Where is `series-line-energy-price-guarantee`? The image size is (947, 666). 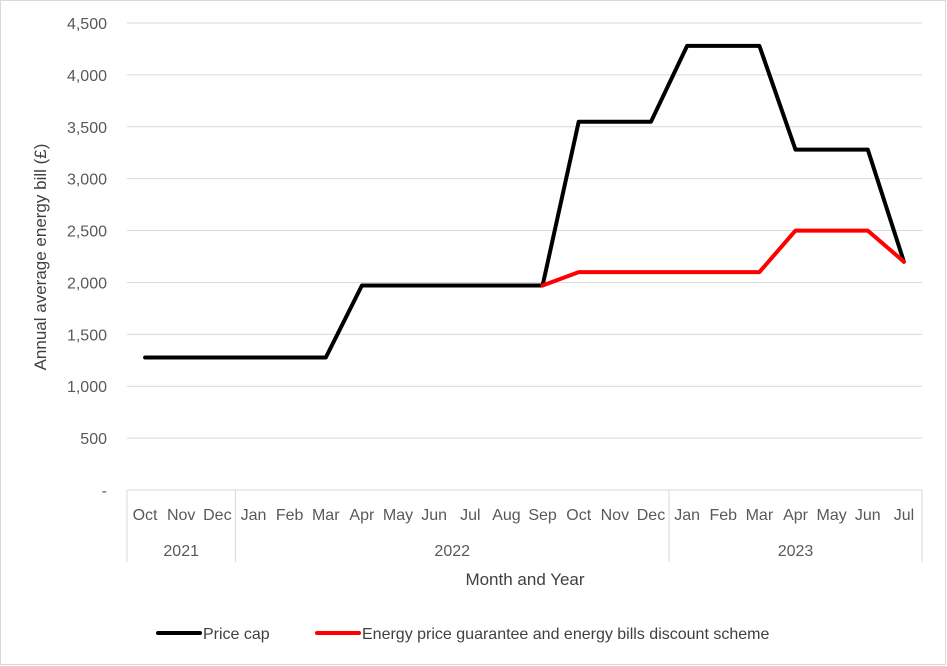
series-line-energy-price-guarantee is located at coordinates (723, 258).